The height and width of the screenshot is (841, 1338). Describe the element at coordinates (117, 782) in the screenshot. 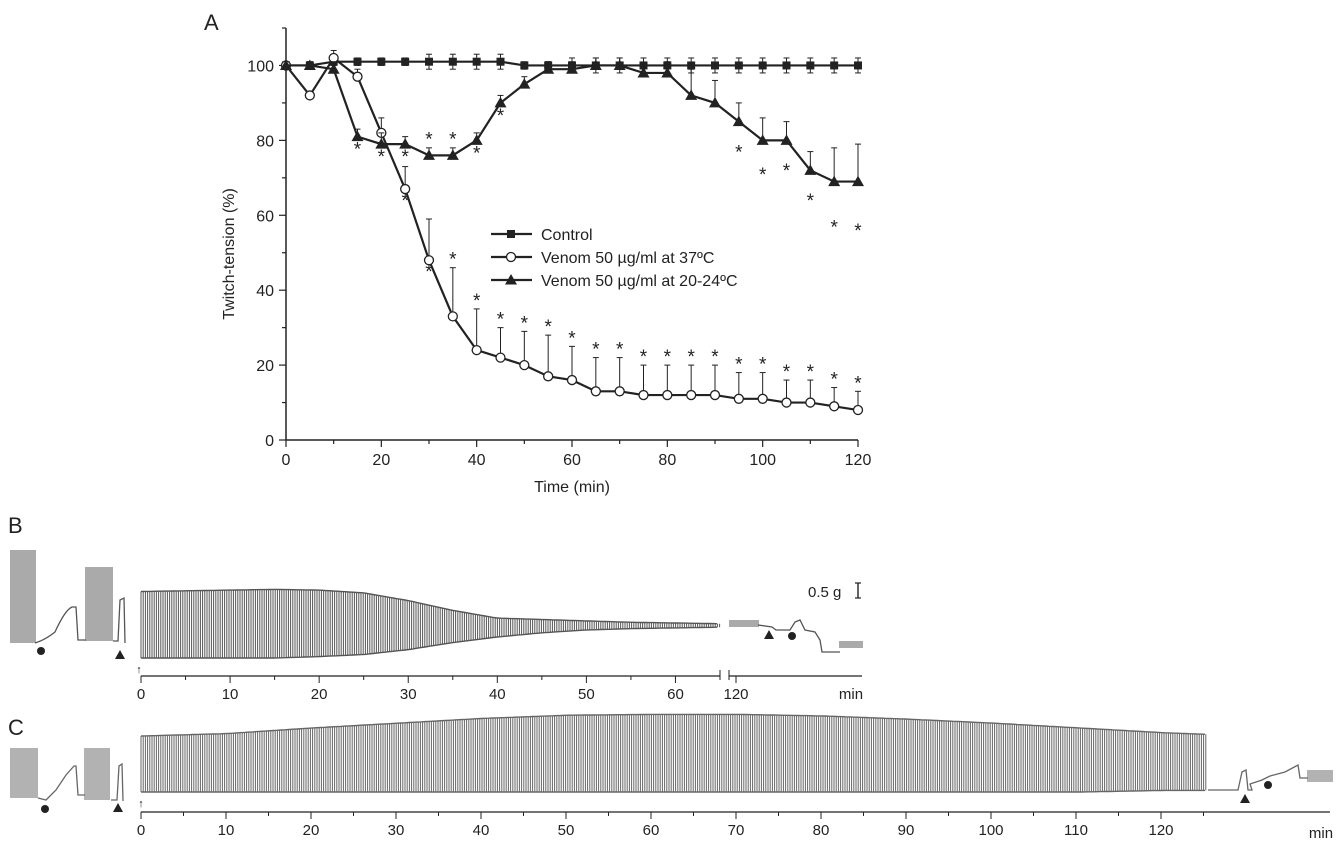

I see `kcl-contracture` at that location.